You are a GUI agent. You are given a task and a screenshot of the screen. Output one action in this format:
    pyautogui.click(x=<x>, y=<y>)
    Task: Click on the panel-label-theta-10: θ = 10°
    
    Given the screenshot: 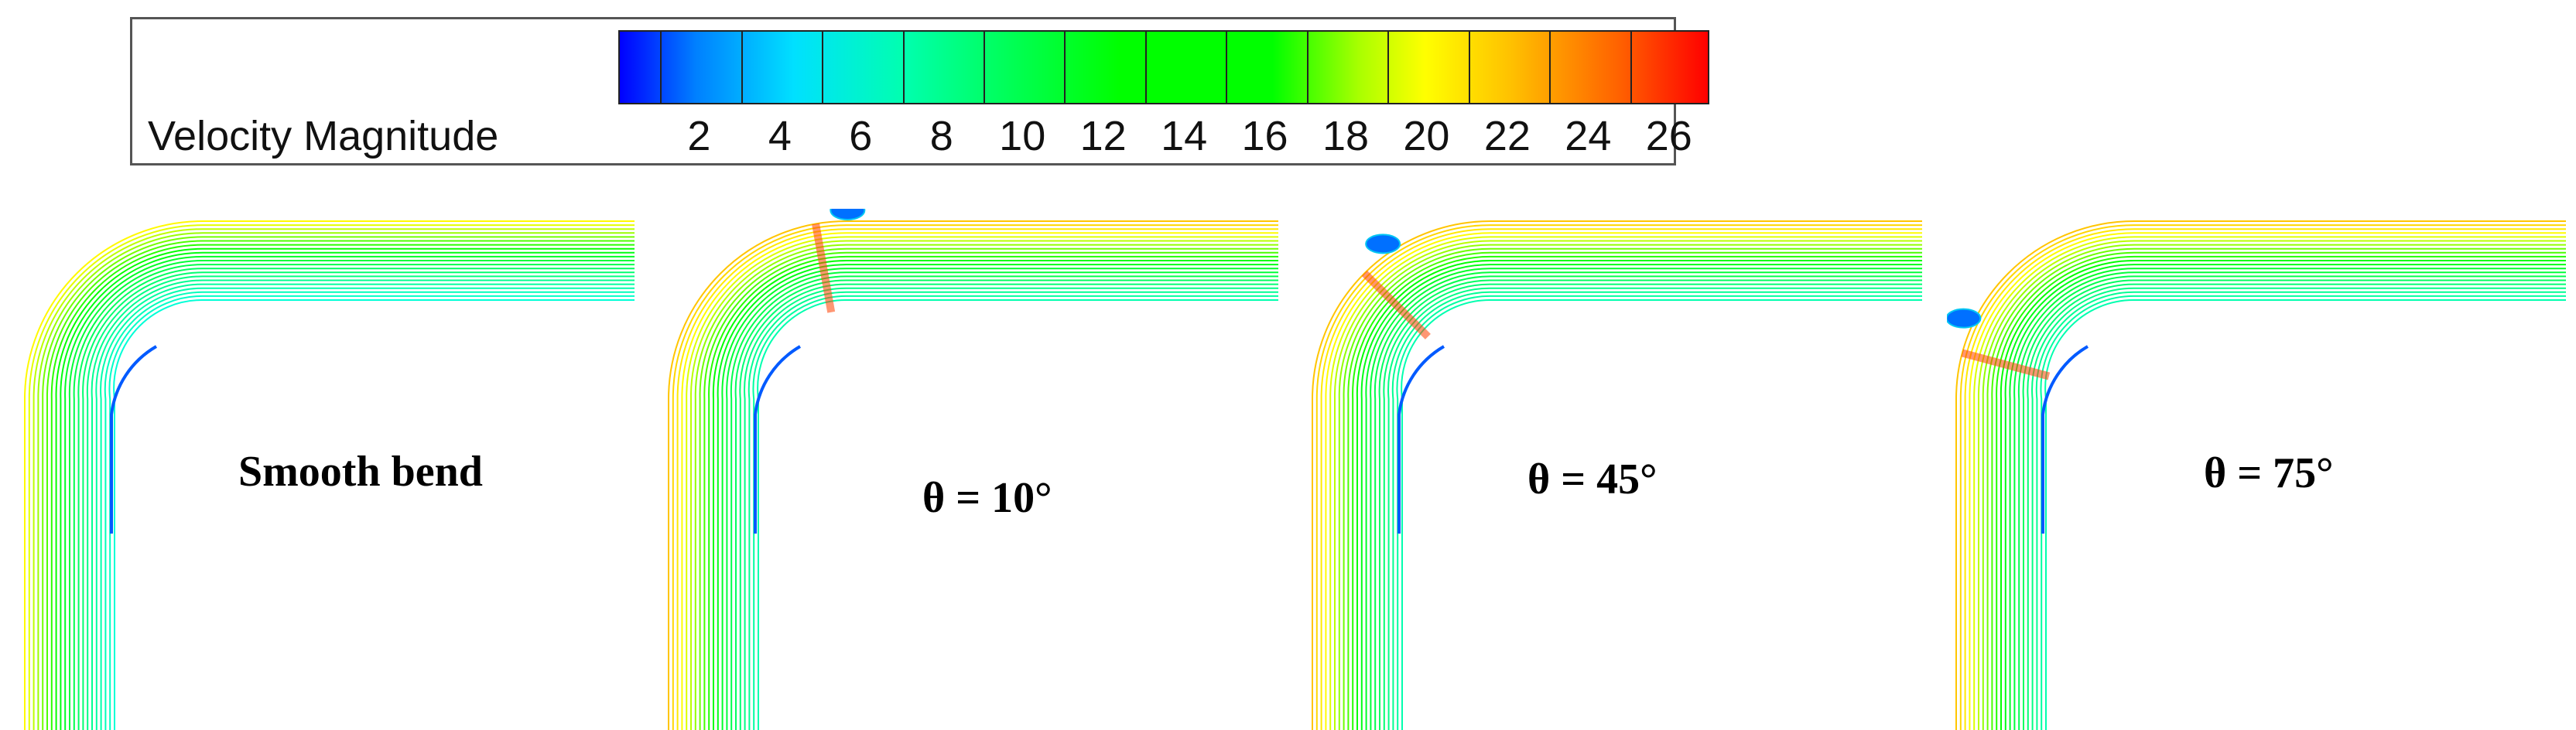 What is the action you would take?
    pyautogui.click(x=987, y=498)
    